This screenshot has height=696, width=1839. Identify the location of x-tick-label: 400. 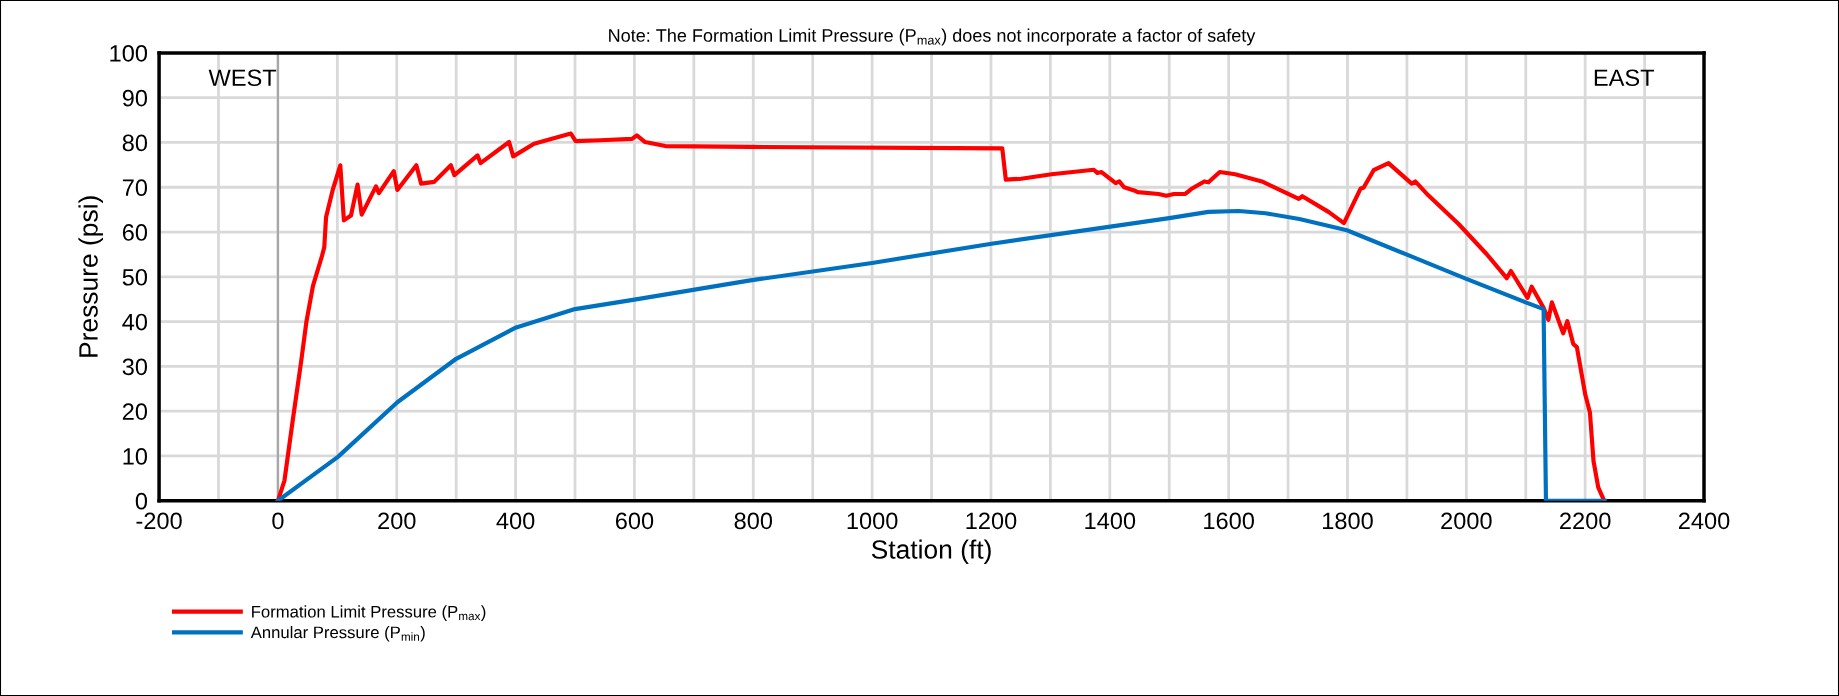
(515, 521).